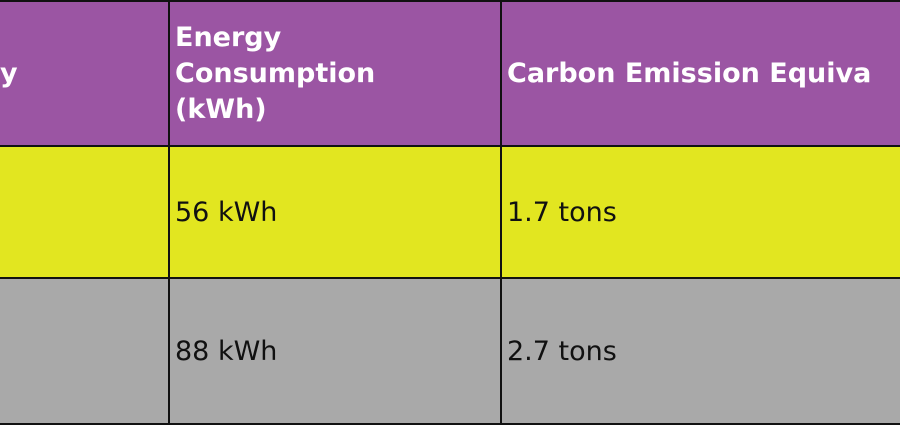 This screenshot has width=900, height=425. I want to click on cell-text: 2.7 tons, so click(562, 351).